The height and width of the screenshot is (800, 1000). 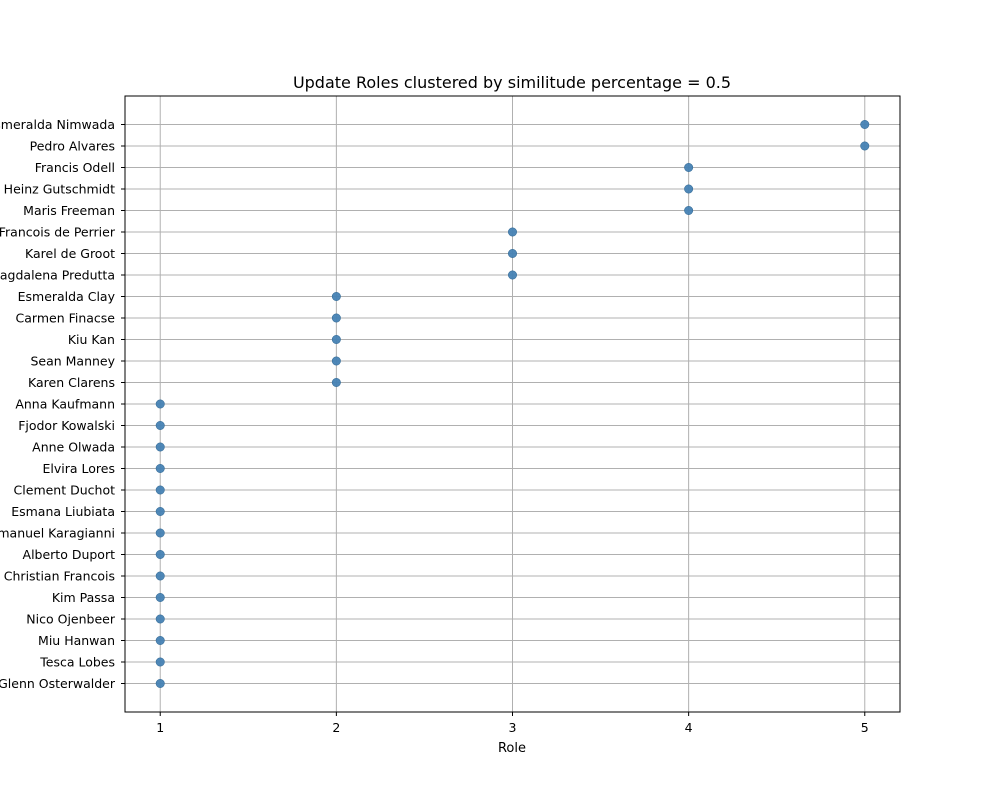 What do you see at coordinates (57, 275) in the screenshot?
I see `y-tick-label: Magdalena Predutta` at bounding box center [57, 275].